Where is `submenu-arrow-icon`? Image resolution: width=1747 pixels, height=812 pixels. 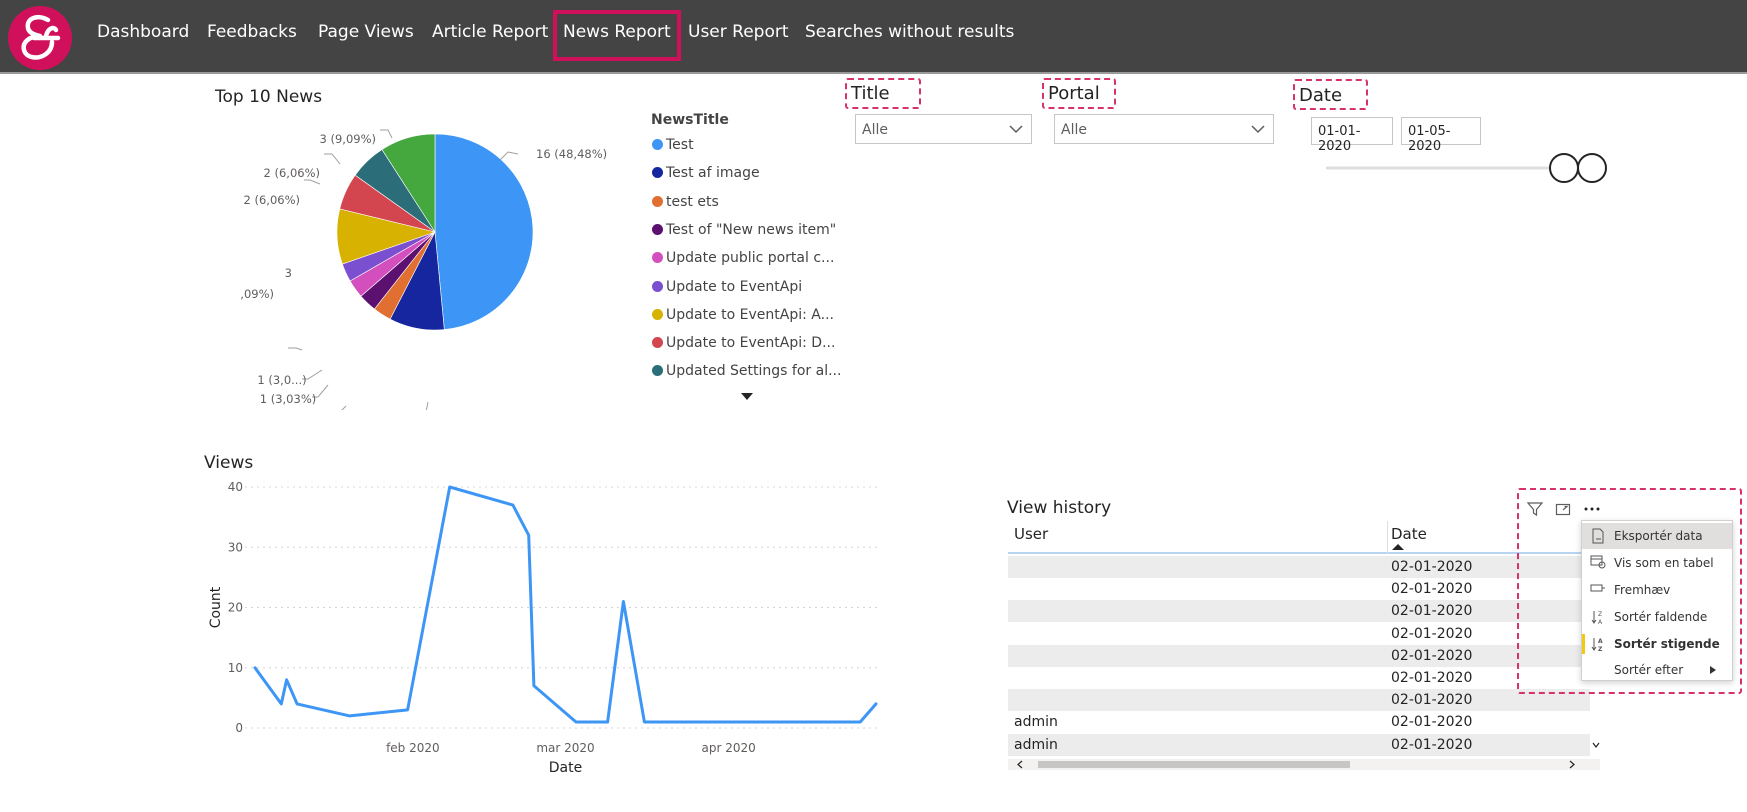 submenu-arrow-icon is located at coordinates (1713, 670).